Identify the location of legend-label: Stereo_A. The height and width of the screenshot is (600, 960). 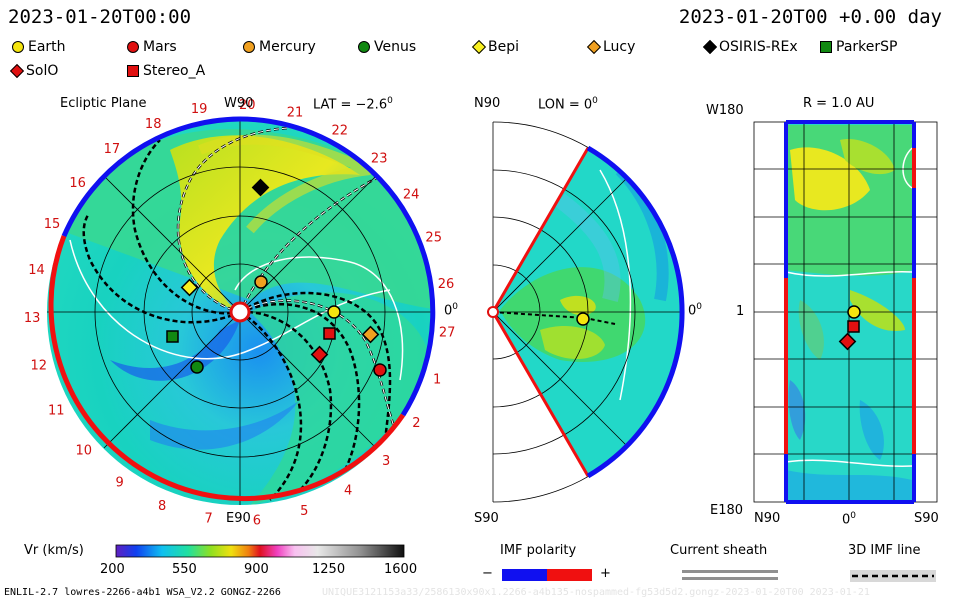
(174, 71).